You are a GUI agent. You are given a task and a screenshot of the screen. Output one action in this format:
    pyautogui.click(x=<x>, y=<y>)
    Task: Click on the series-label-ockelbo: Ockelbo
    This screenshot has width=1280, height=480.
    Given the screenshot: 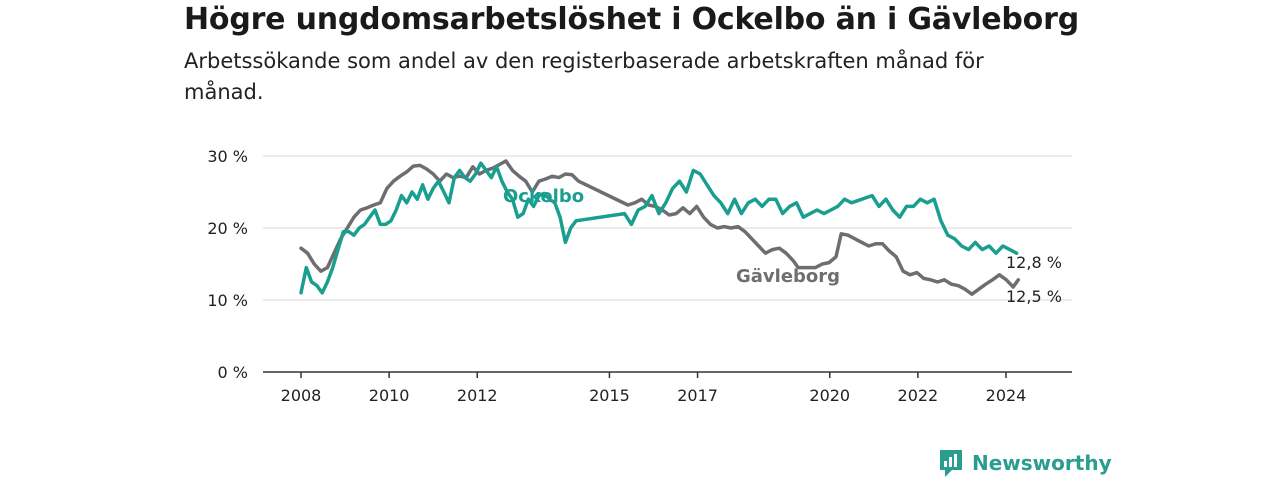 What is the action you would take?
    pyautogui.click(x=543, y=196)
    